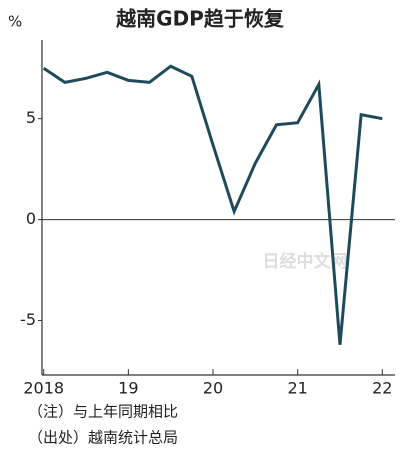  What do you see at coordinates (43, 388) in the screenshot?
I see `x-tick-label: 2018` at bounding box center [43, 388].